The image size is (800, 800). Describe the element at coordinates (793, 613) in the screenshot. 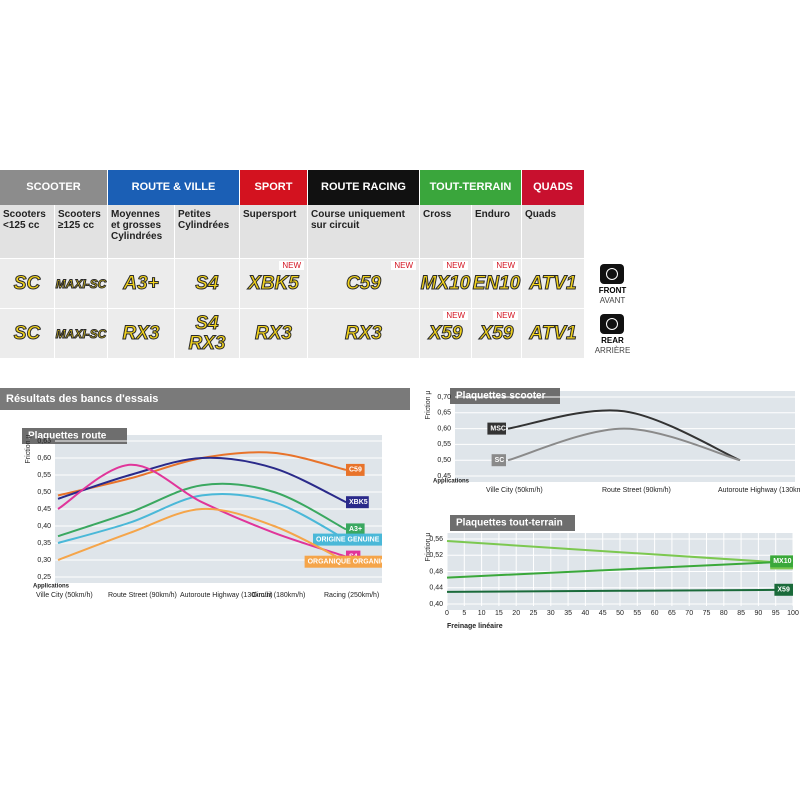

I see `x-tick-label: 100` at that location.